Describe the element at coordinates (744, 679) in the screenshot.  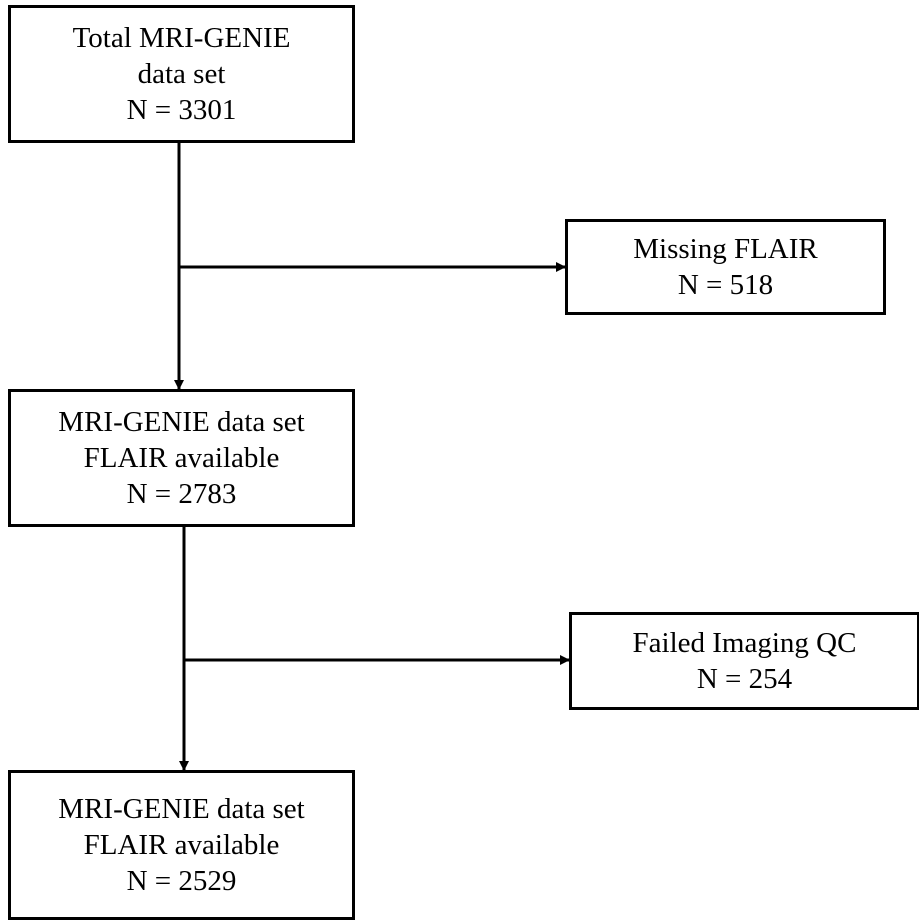
I see `failed-qc-count: N = 254` at that location.